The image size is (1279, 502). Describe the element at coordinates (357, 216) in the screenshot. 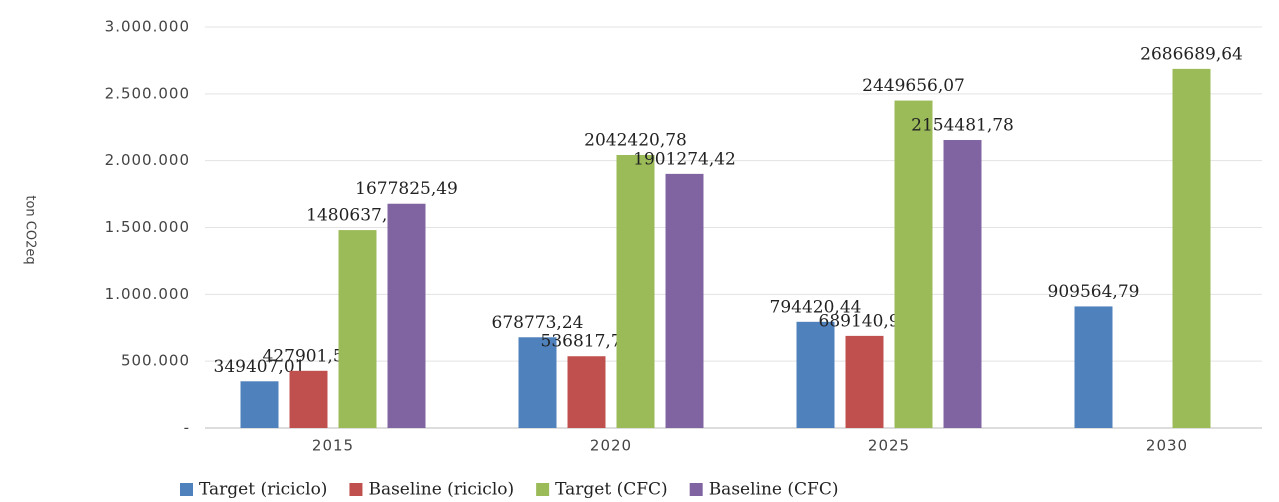

I see `value-label: 1480637,58` at that location.